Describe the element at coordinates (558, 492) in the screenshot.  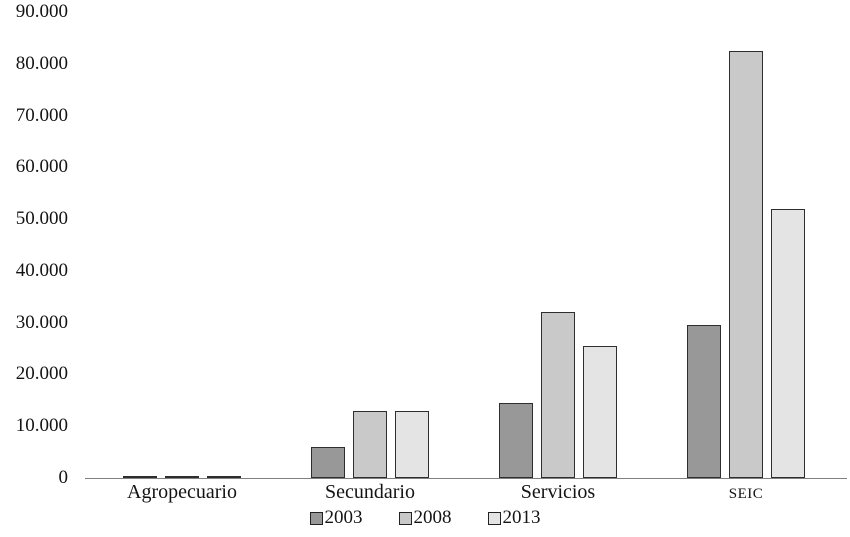
I see `x-category-label: Servicios` at that location.